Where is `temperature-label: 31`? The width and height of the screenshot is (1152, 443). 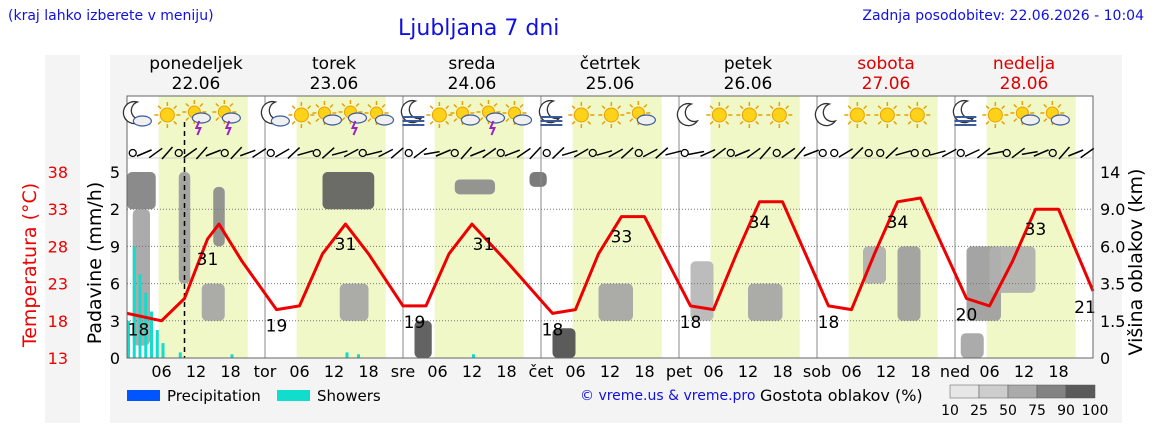
temperature-label: 31 is located at coordinates (346, 245).